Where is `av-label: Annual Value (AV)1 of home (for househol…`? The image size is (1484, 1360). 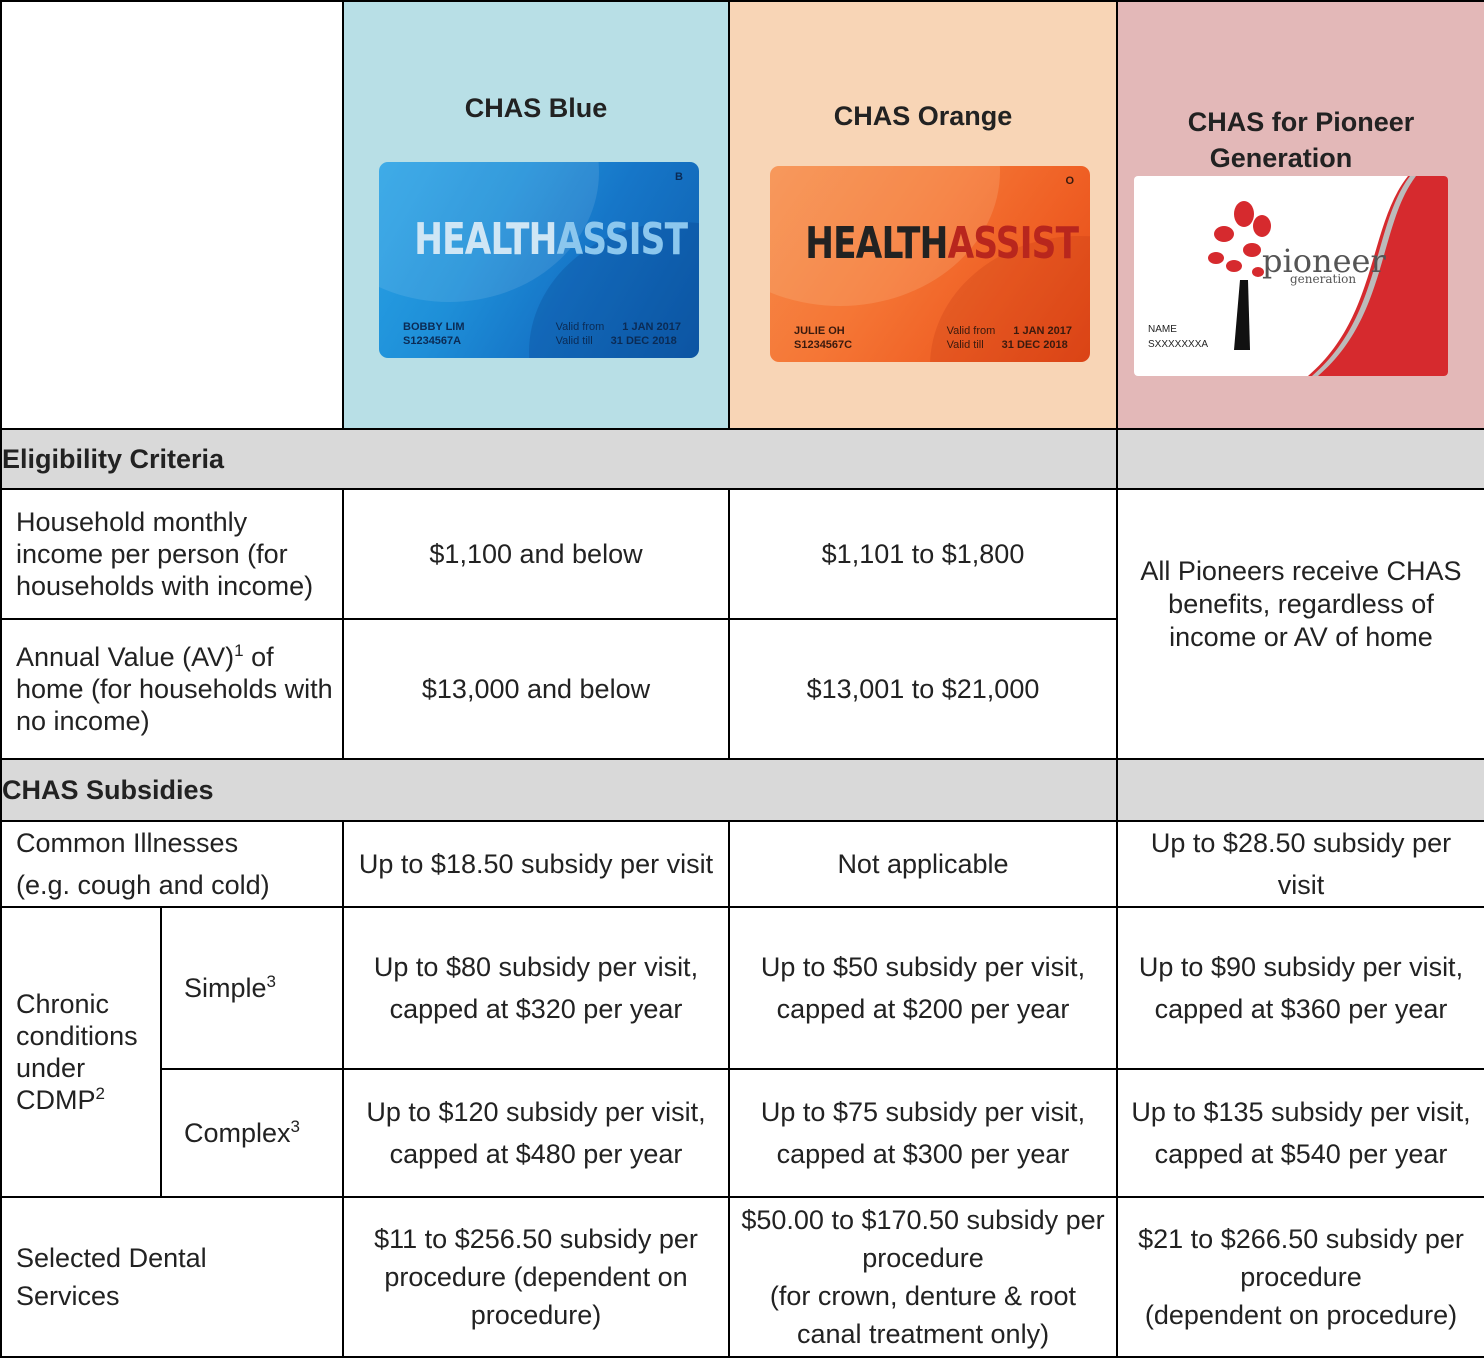
av-label: Annual Value (AV)1 of home (for househol… is located at coordinates (172, 689).